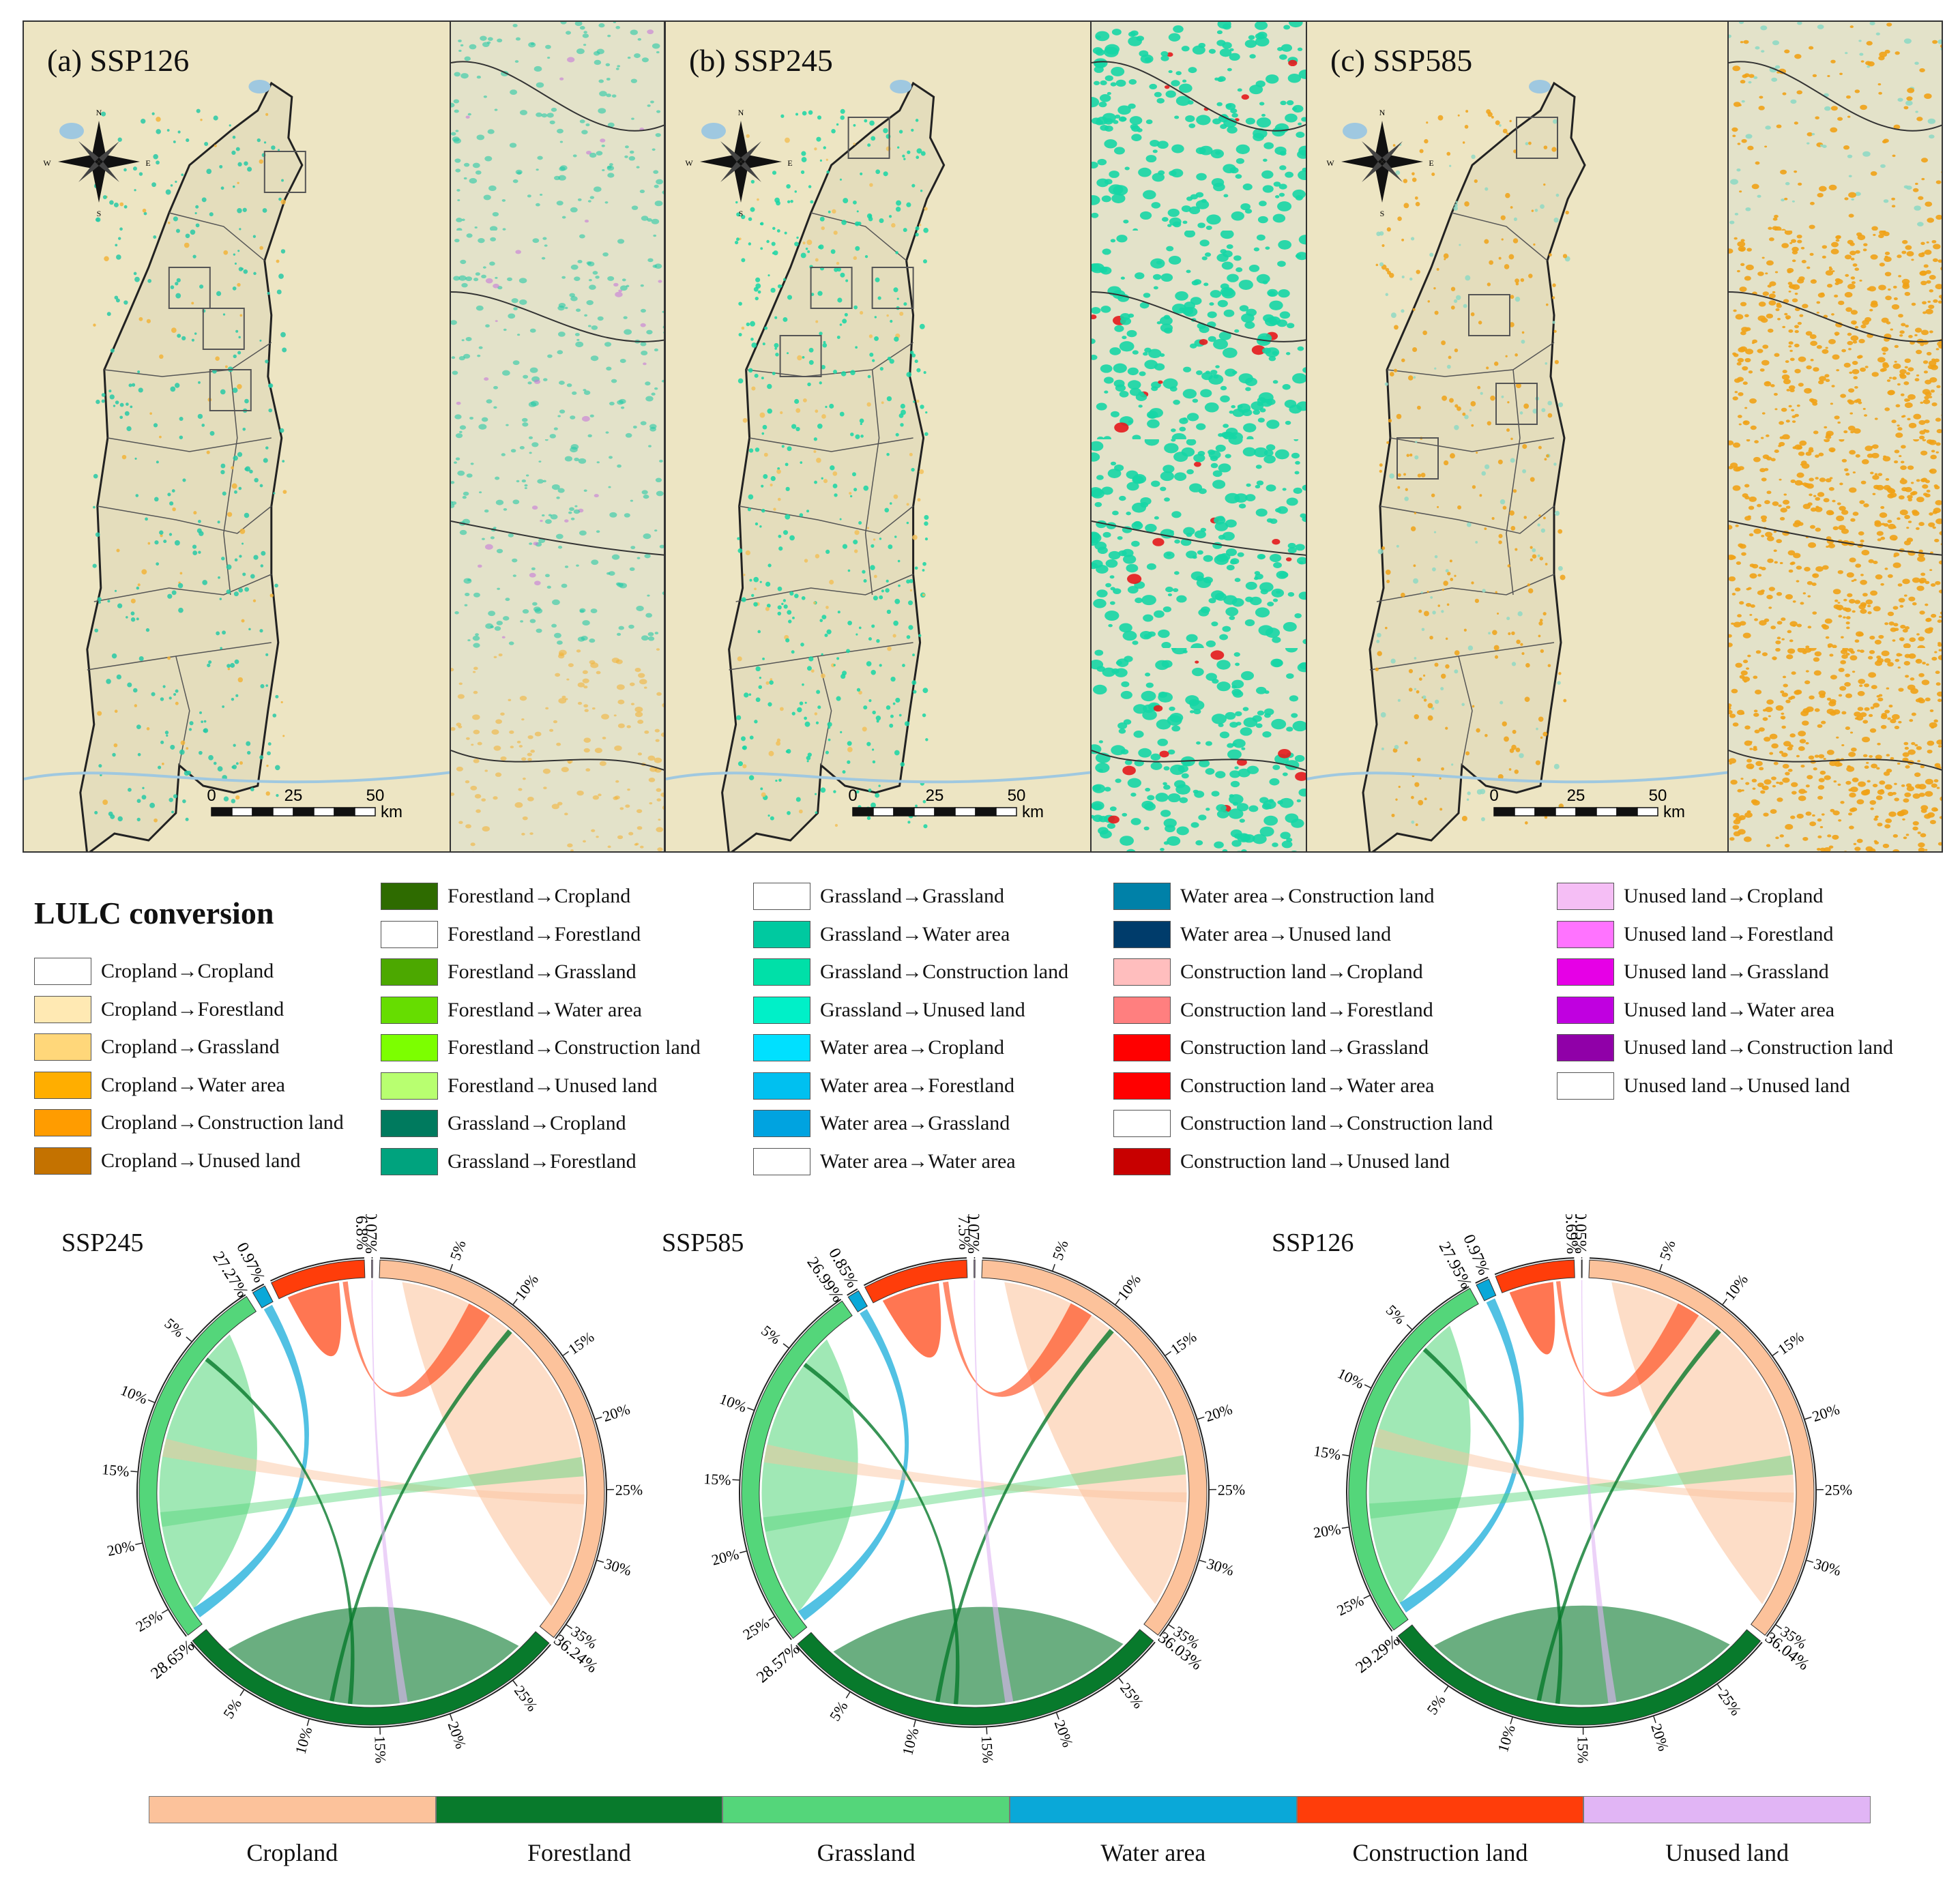 This screenshot has height=1882, width=1960. Describe the element at coordinates (1724, 896) in the screenshot. I see `legend-label: Unused land→Cropland` at that location.